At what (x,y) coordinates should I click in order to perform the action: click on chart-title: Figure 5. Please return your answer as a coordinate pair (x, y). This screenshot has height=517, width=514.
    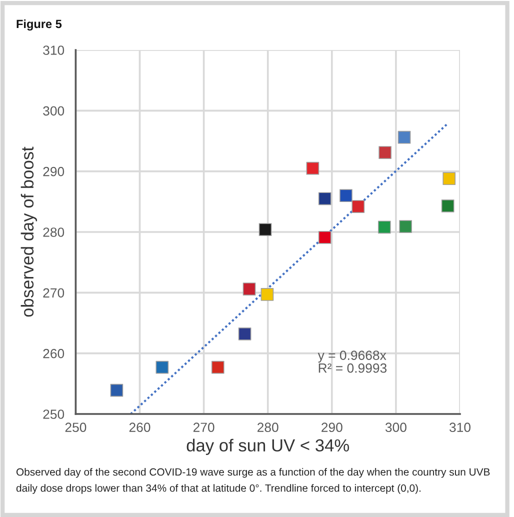
    Looking at the image, I should click on (39, 25).